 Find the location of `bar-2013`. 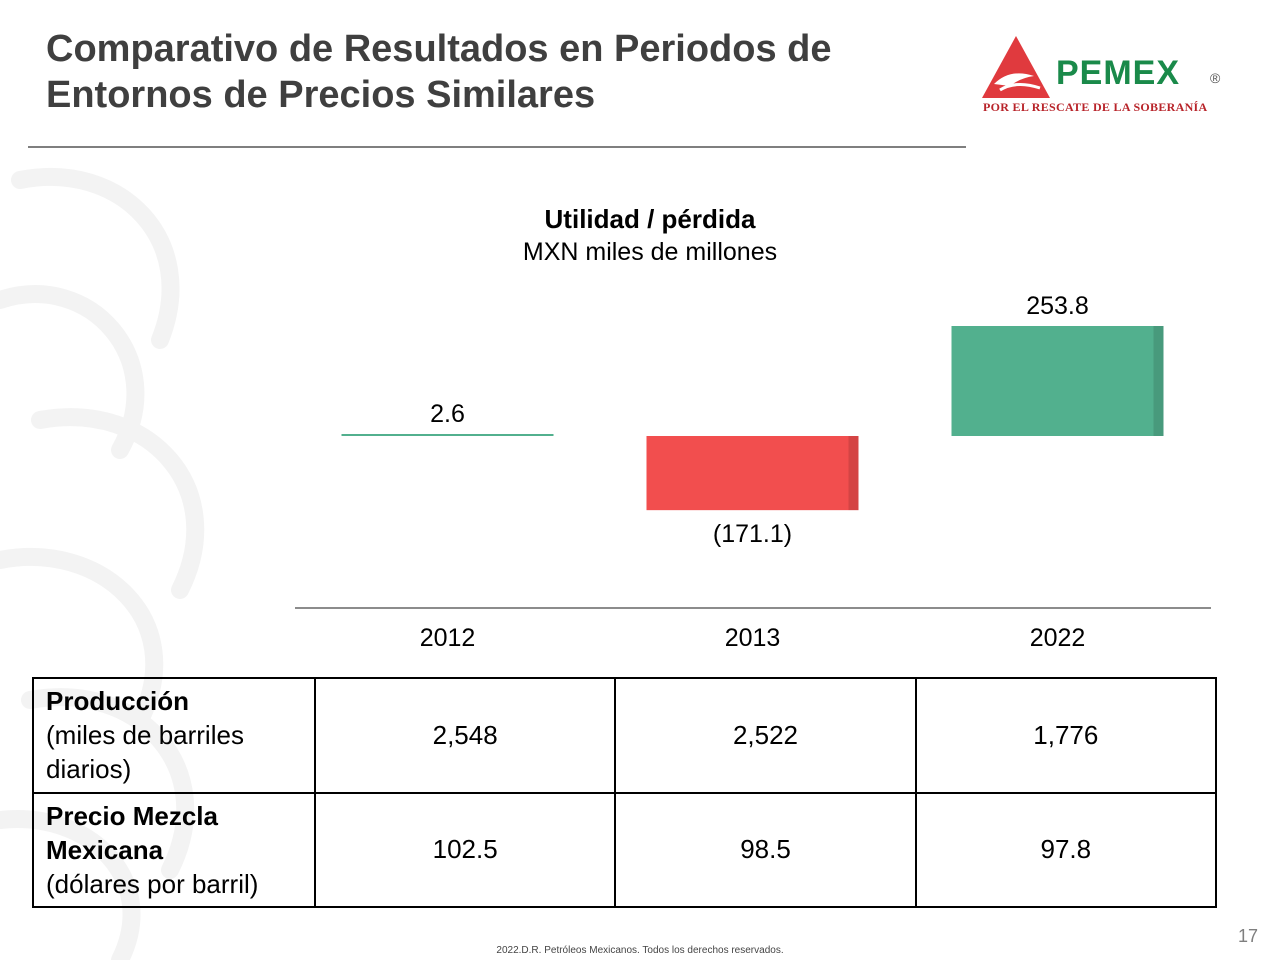

bar-2013 is located at coordinates (752, 473).